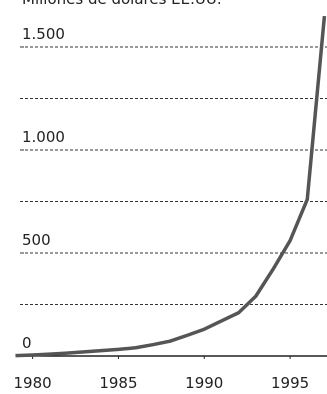  What do you see at coordinates (36, 240) in the screenshot?
I see `y-tick-label: 500` at bounding box center [36, 240].